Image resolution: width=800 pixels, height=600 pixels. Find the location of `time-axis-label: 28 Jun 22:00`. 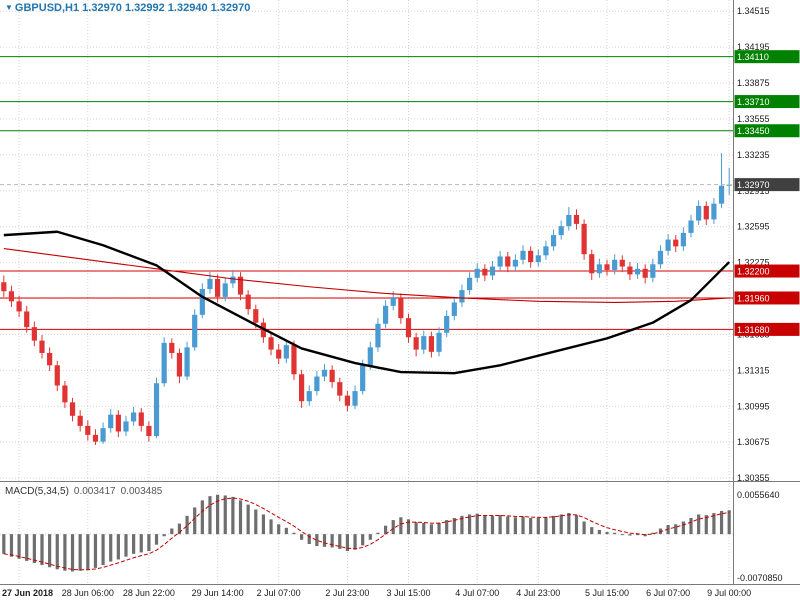

time-axis-label: 28 Jun 22:00 is located at coordinates (149, 593).